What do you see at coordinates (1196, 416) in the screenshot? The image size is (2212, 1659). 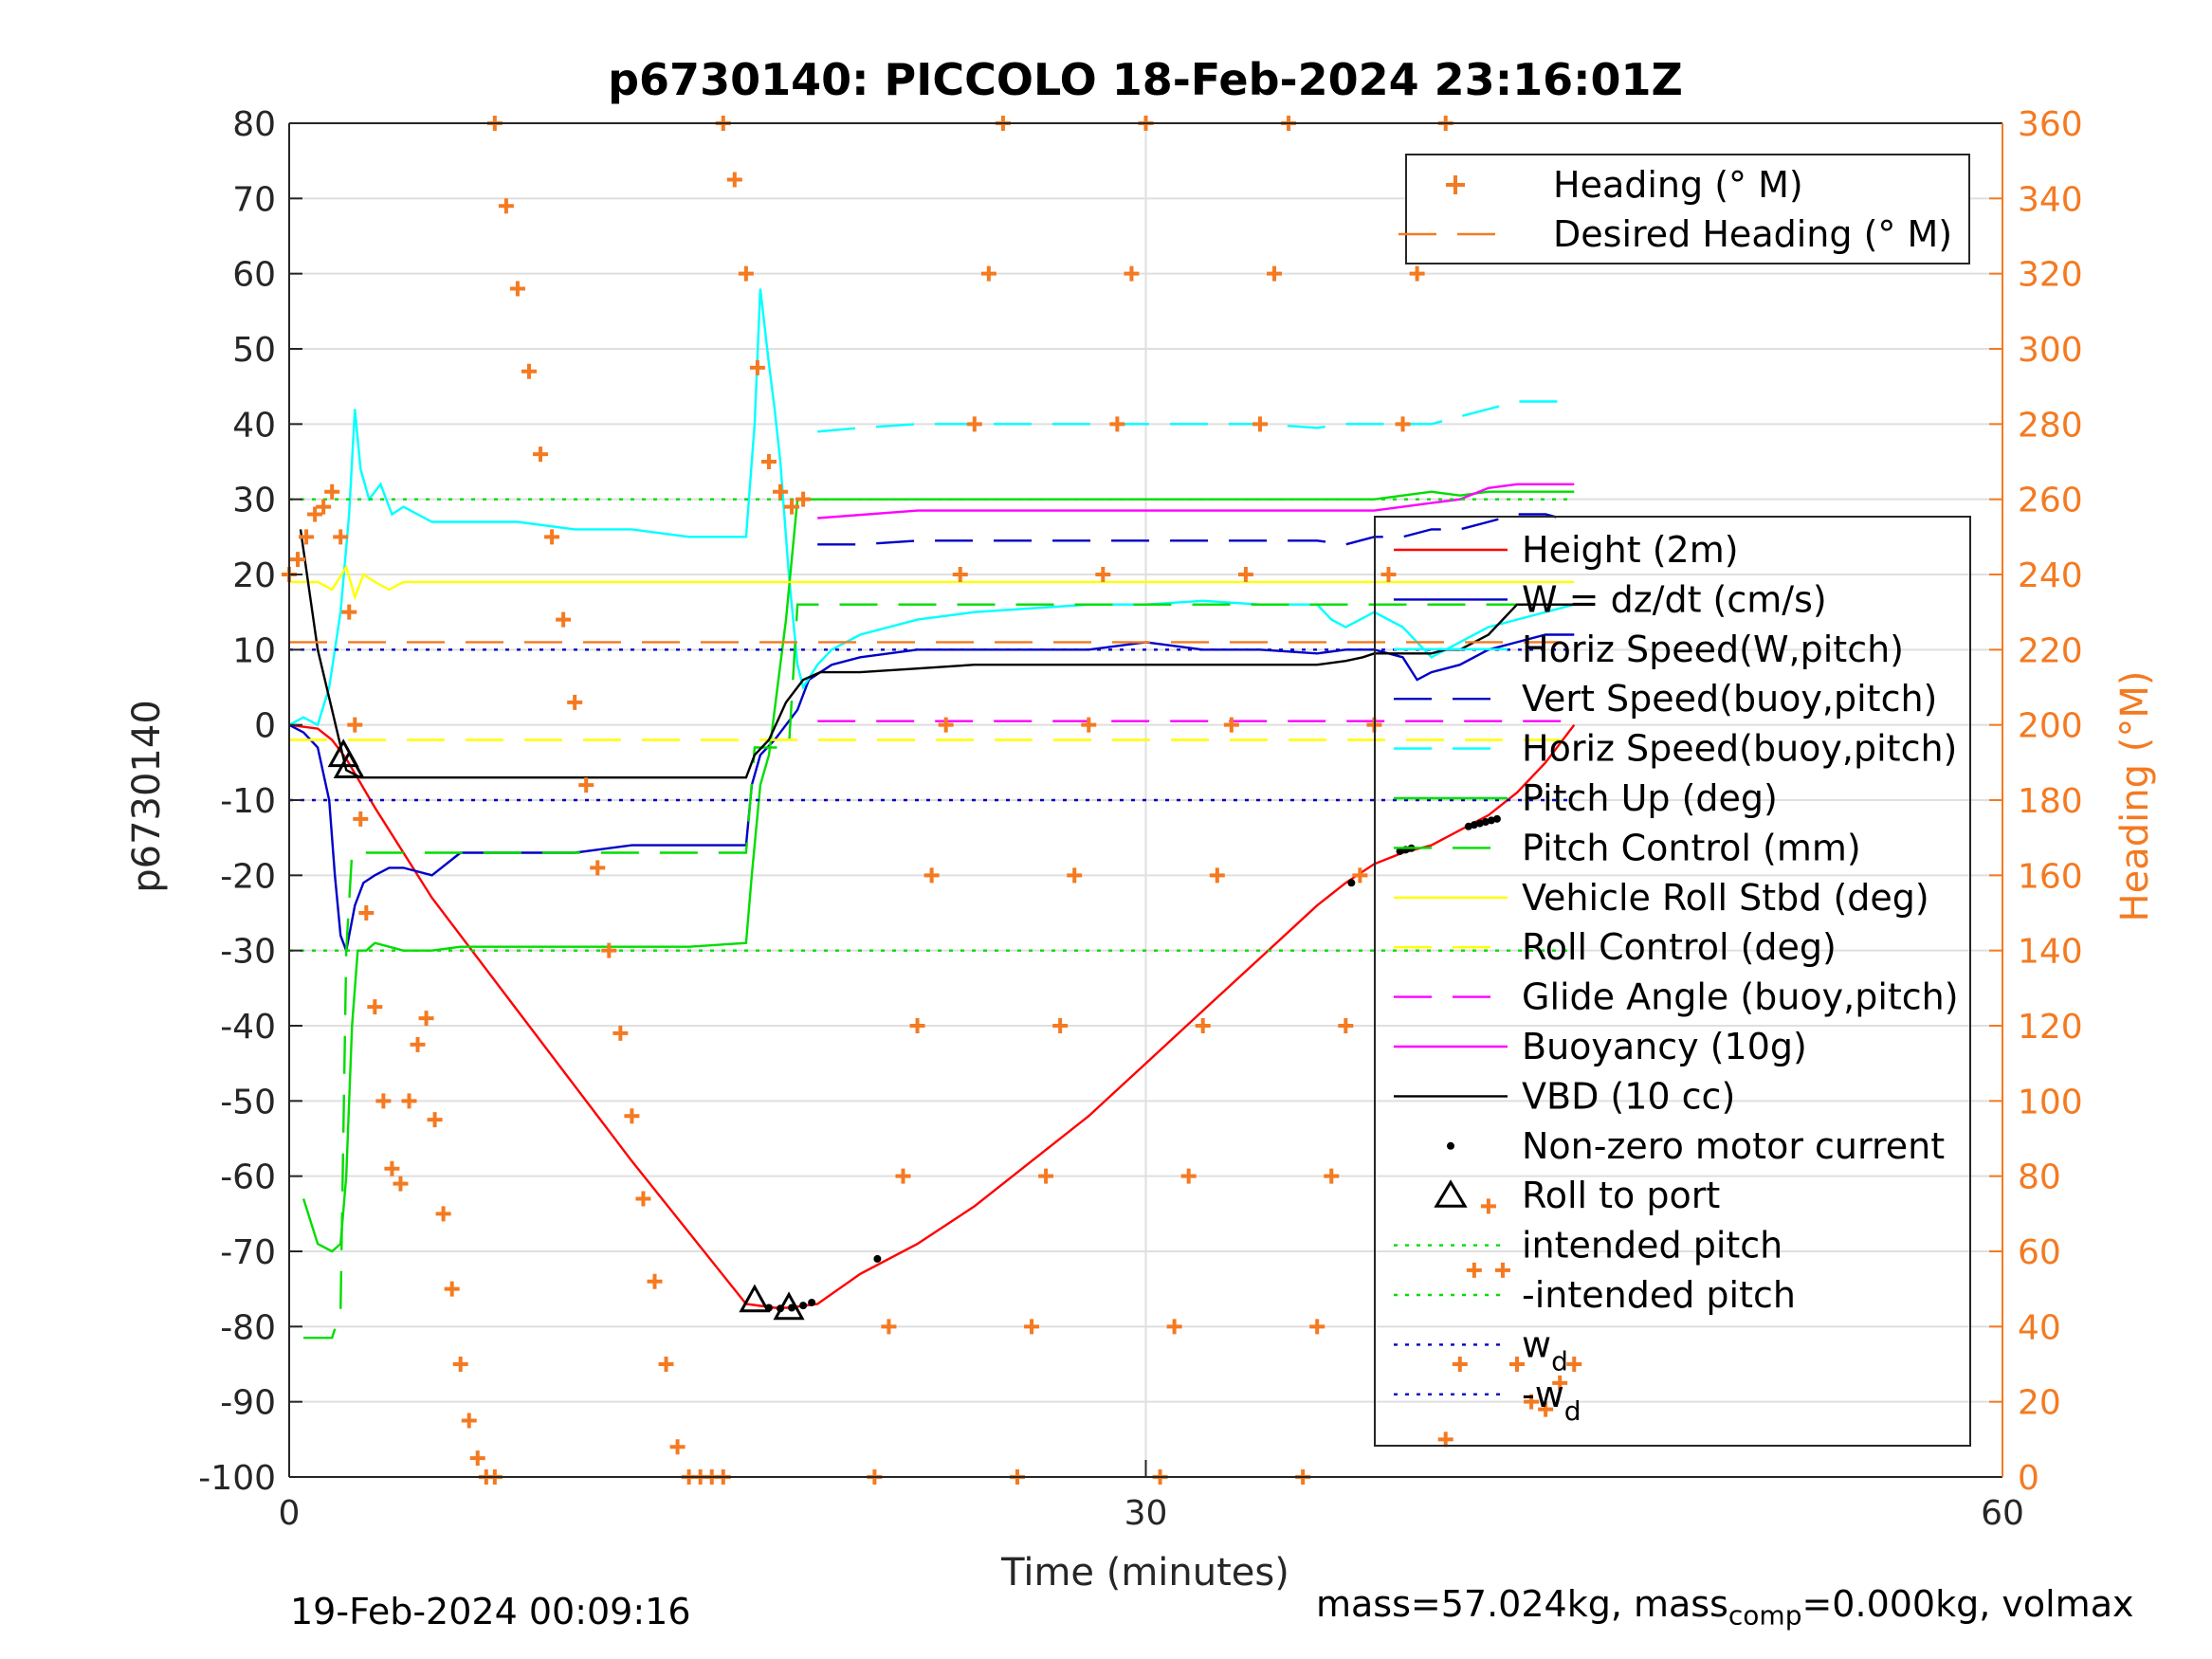 I see `series-horiz_buoy` at bounding box center [1196, 416].